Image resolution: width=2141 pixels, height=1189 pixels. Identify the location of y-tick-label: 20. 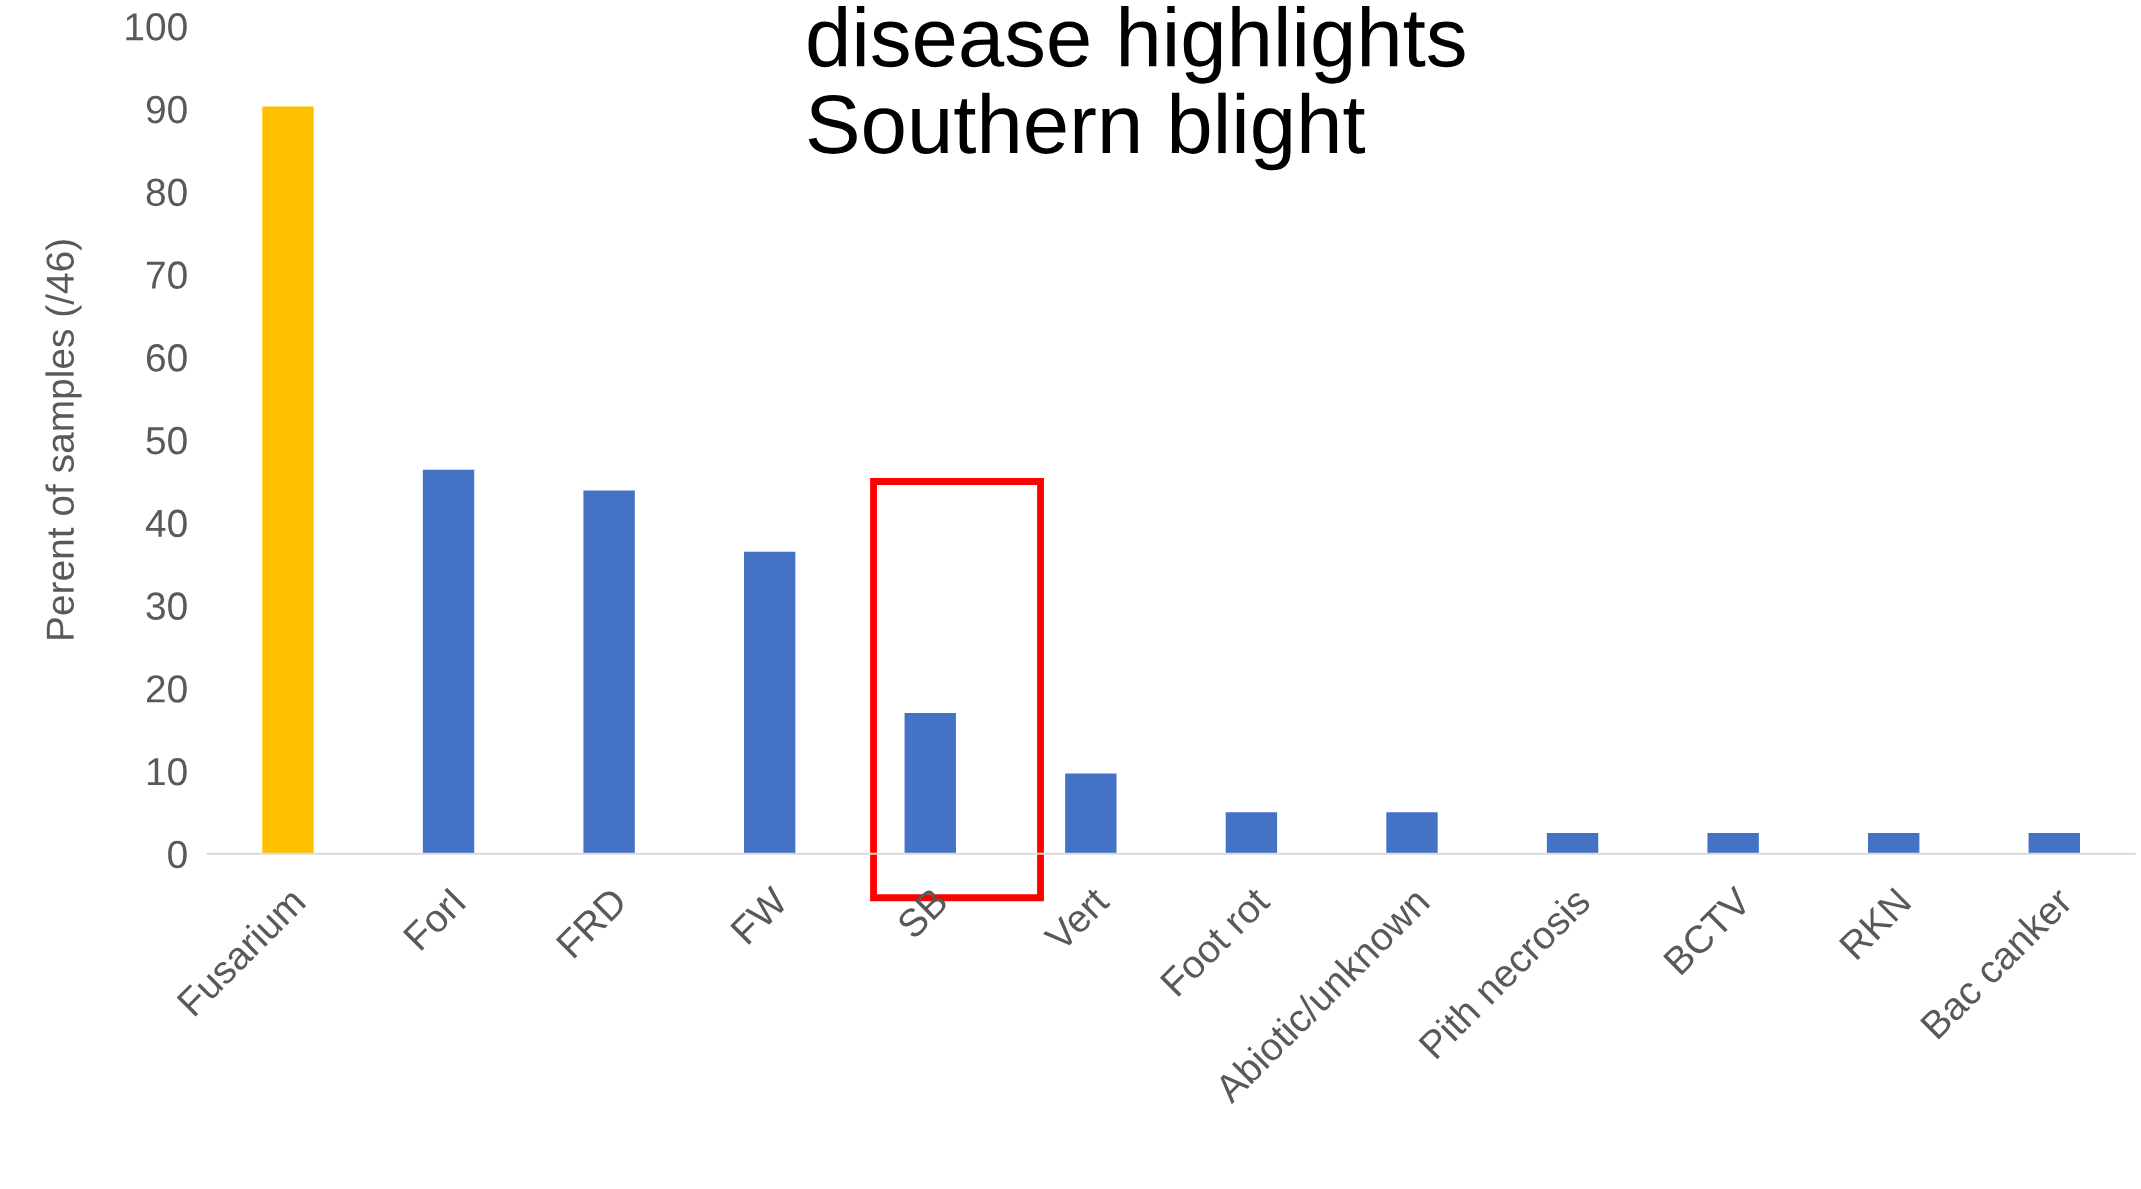
(166, 689).